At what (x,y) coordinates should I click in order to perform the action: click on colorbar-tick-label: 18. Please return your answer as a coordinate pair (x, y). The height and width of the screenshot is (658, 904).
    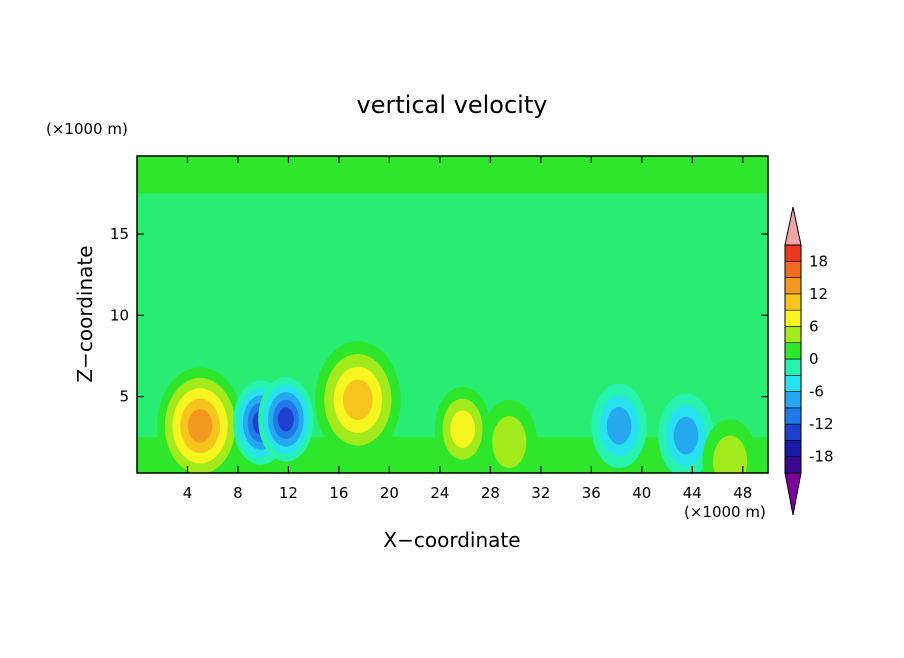
    Looking at the image, I should click on (818, 261).